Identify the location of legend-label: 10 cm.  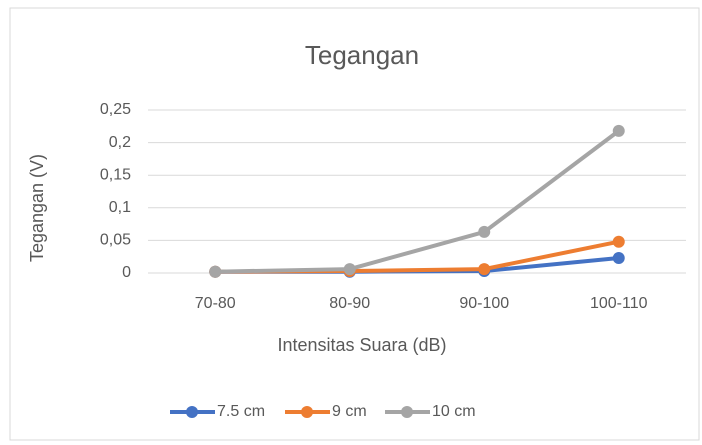
(454, 411).